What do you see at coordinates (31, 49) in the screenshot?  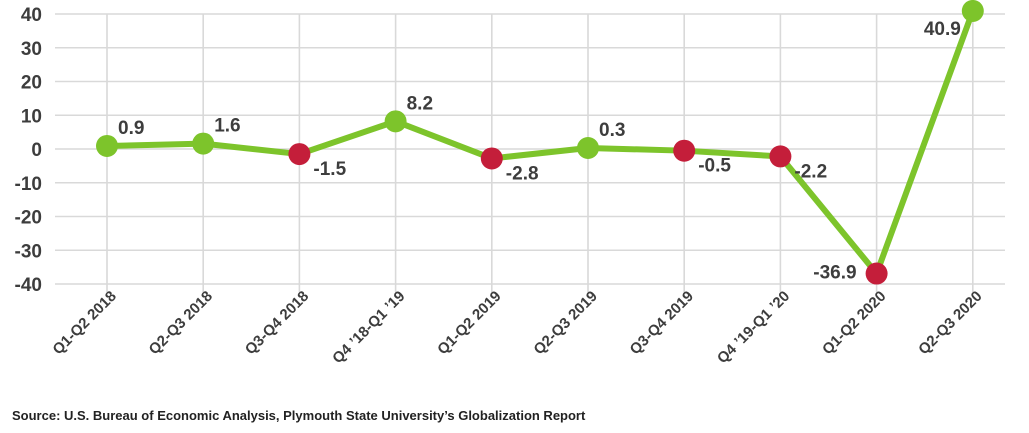 I see `y-tick-label: 30` at bounding box center [31, 49].